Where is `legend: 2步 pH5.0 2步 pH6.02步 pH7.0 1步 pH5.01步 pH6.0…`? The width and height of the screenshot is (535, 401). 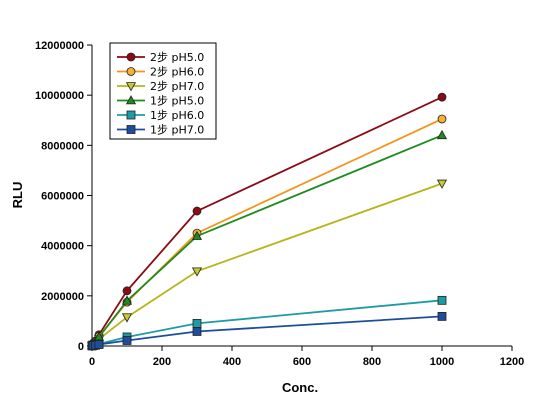
legend: 2步 pH5.0 2步 pH6.02步 pH7.0 1步 pH5.01步 pH6.0… is located at coordinates (163, 91).